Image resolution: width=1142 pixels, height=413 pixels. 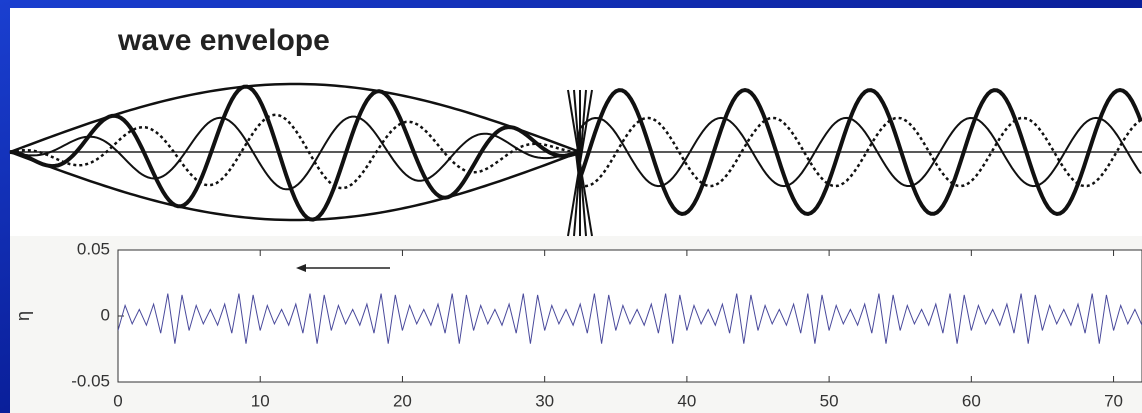 What do you see at coordinates (829, 400) in the screenshot?
I see `x-tick-label: 50` at bounding box center [829, 400].